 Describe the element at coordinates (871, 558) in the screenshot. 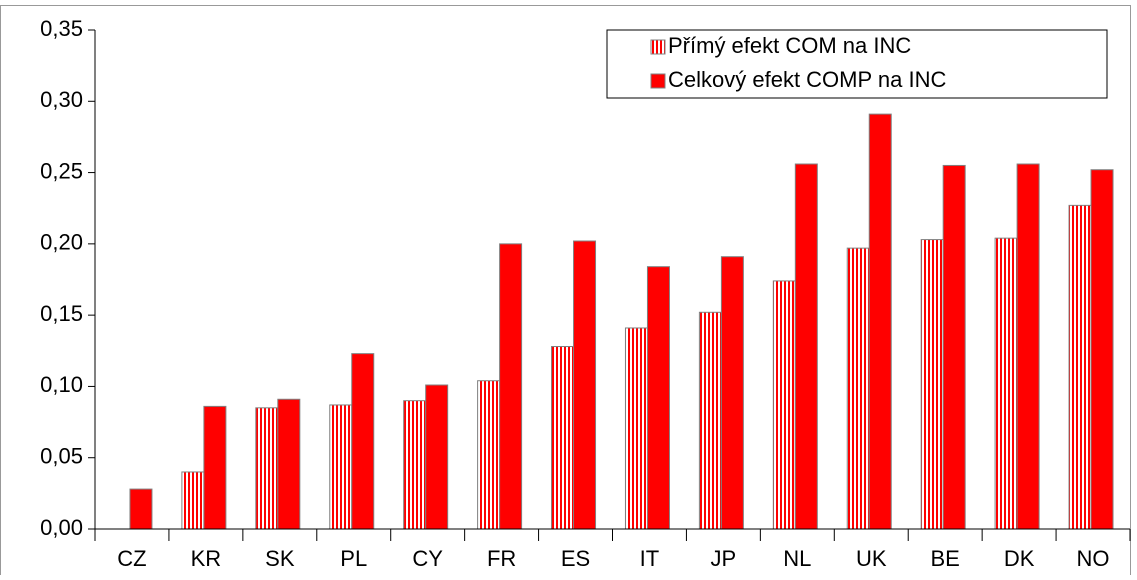

I see `x-tick-label: UK` at that location.